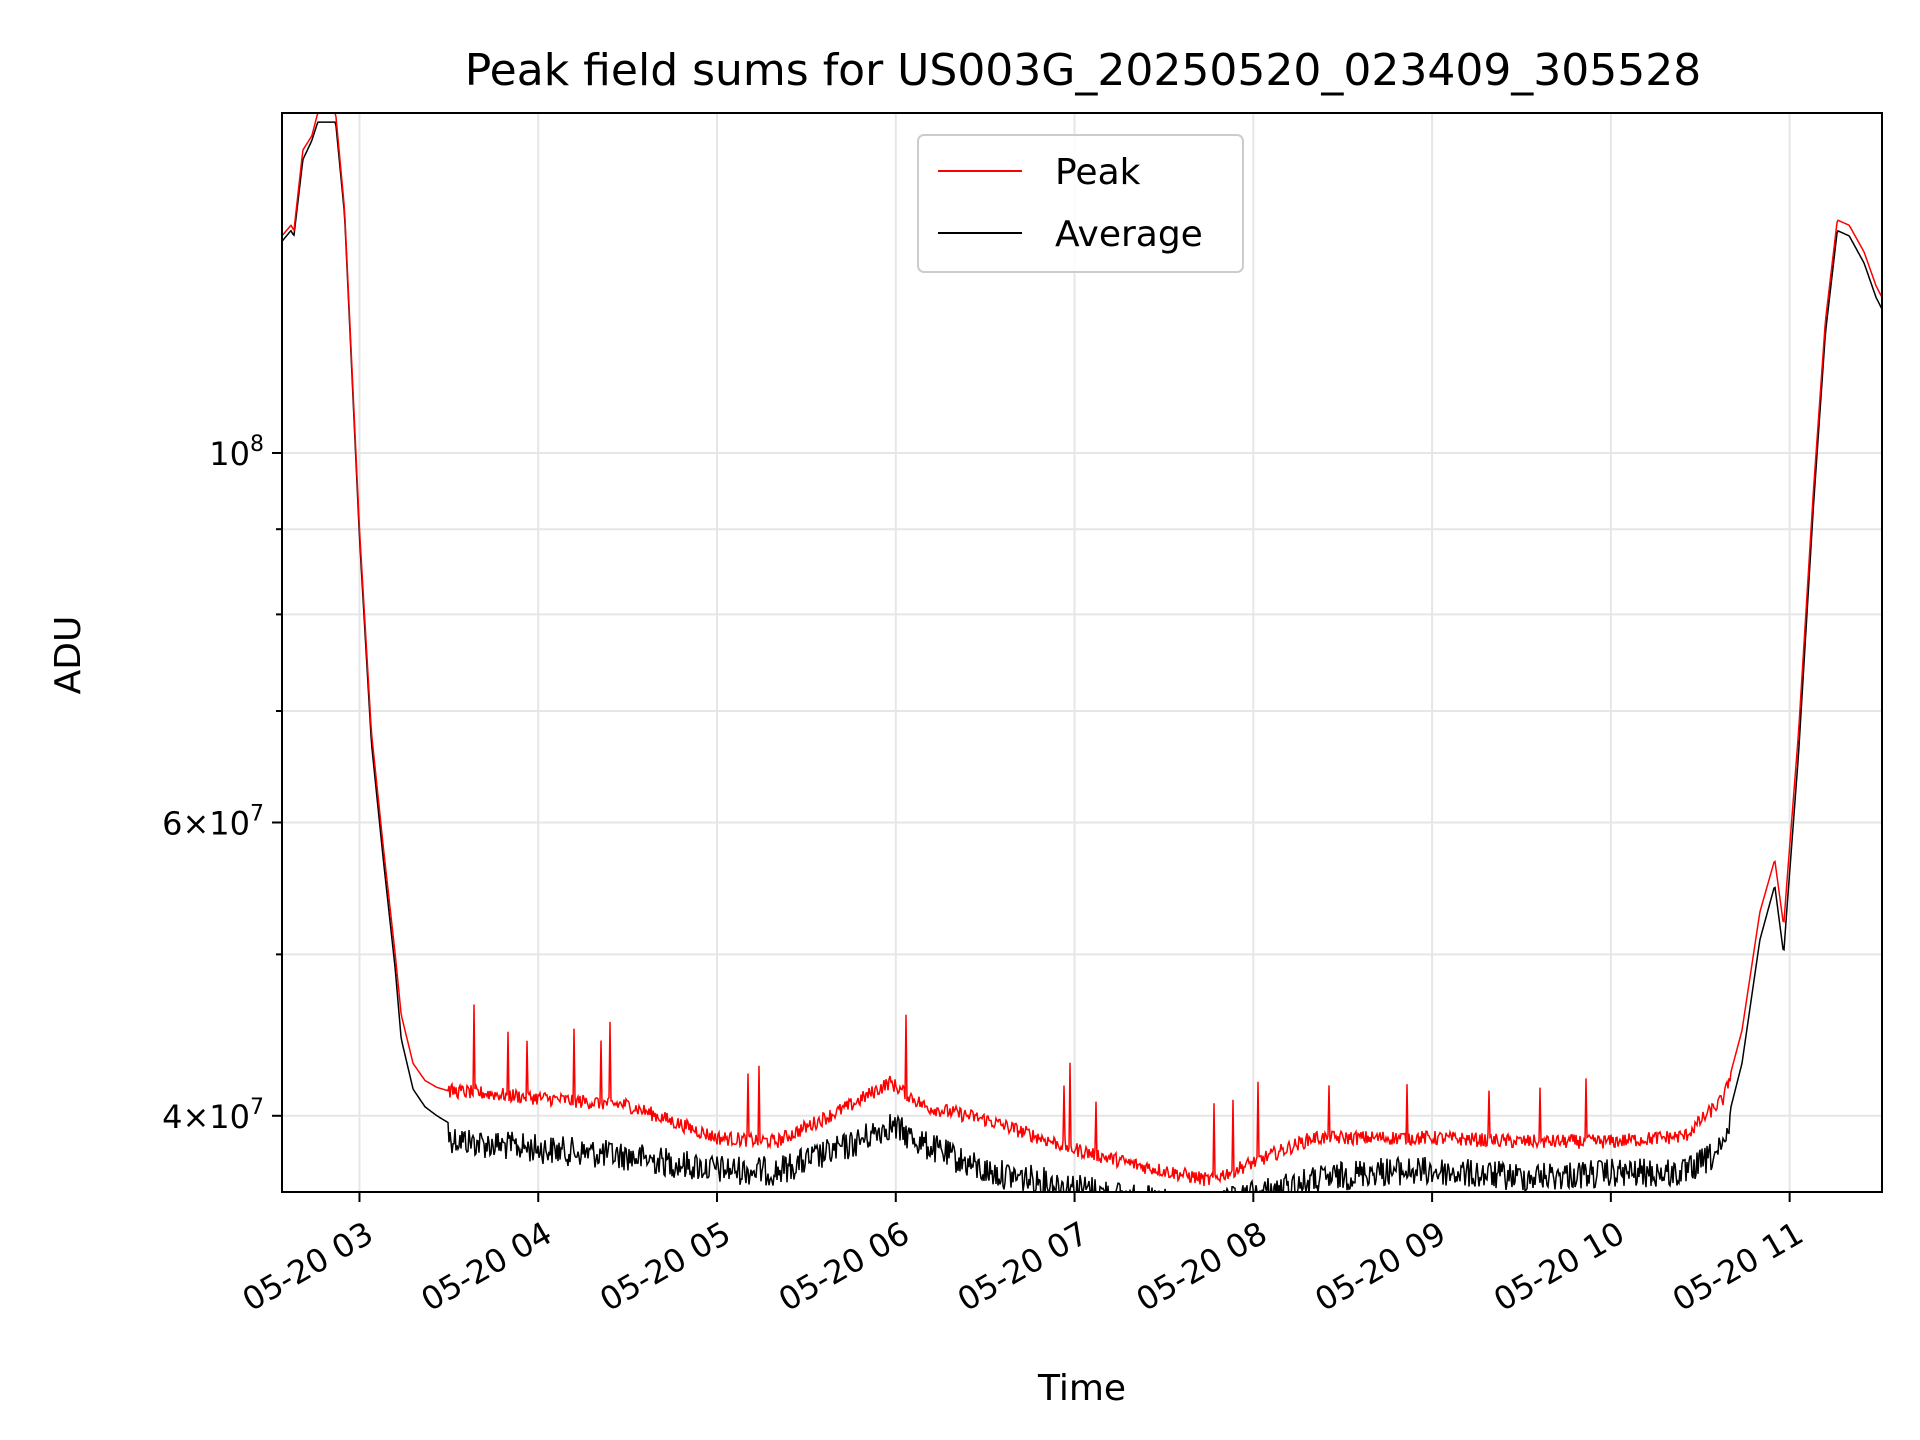 The image size is (1920, 1440). Describe the element at coordinates (68, 655) in the screenshot. I see `y-axis-label: ADU` at that location.